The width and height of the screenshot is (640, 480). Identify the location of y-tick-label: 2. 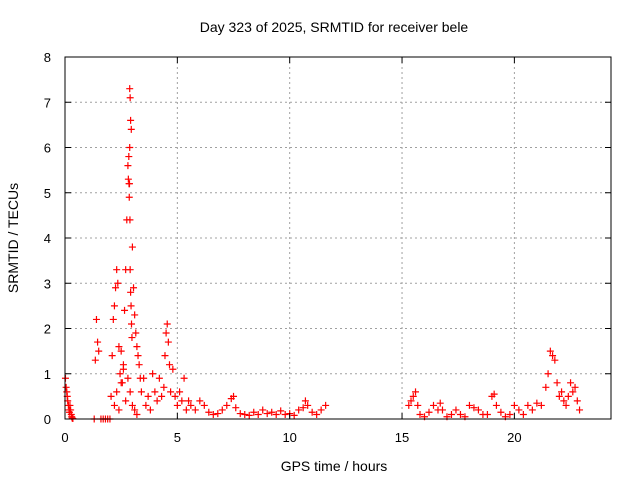
(47, 329).